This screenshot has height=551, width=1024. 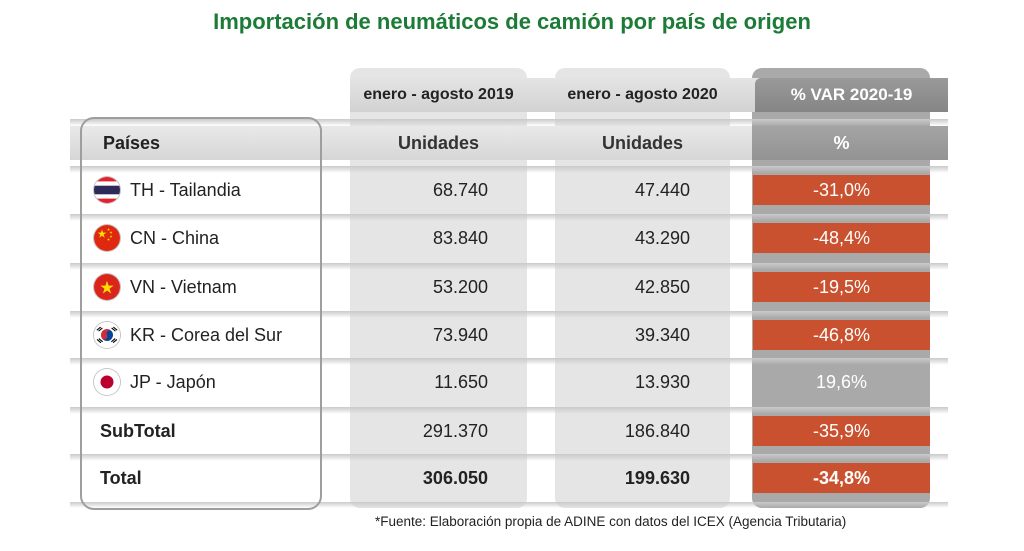 I want to click on total-units-2019: 306.050, so click(x=455, y=478).